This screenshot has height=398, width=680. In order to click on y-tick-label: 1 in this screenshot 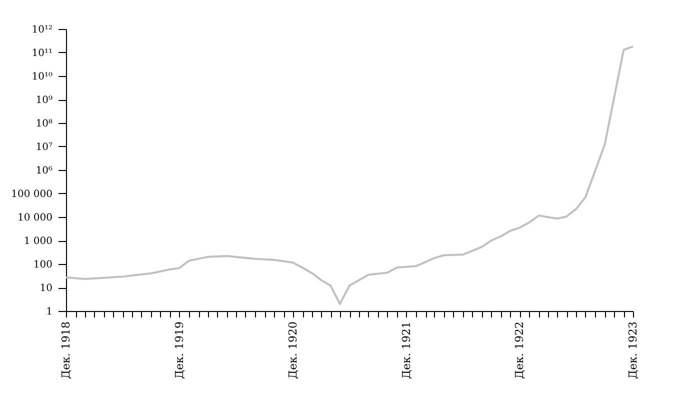, I will do `click(49, 312)`.